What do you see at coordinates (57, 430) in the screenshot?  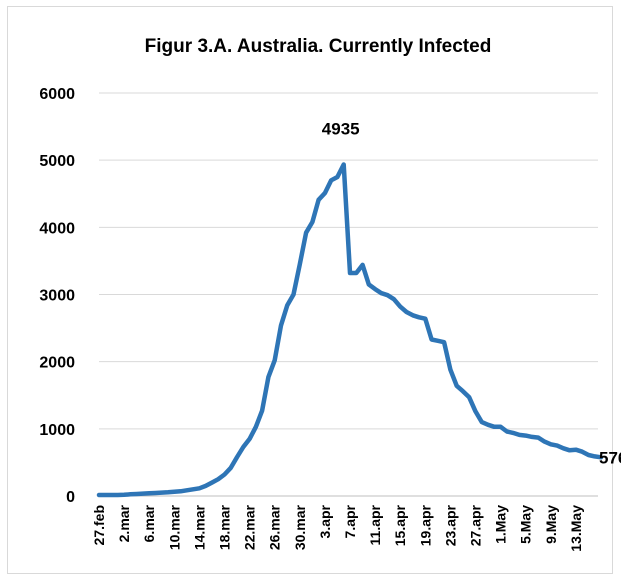 I see `y-tick-label: 1000` at bounding box center [57, 430].